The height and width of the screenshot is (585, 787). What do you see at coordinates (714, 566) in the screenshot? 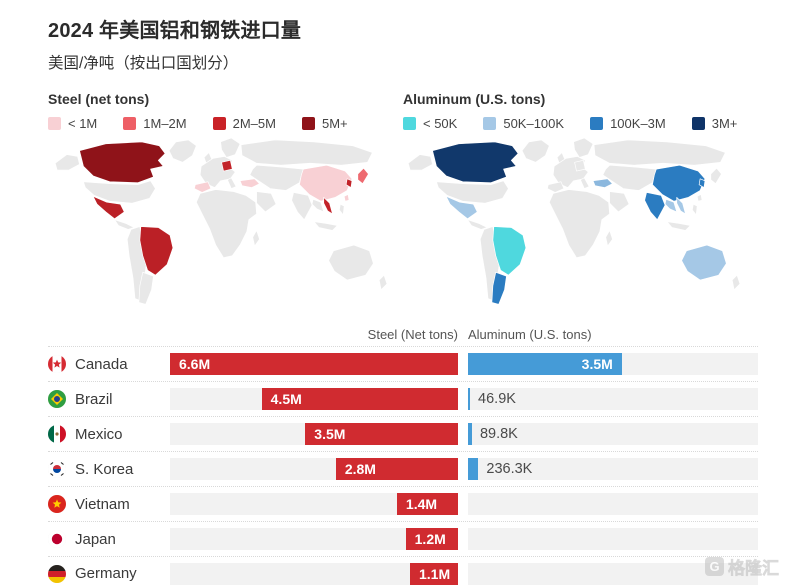
I see `watermark-logo-icon: G` at bounding box center [714, 566].